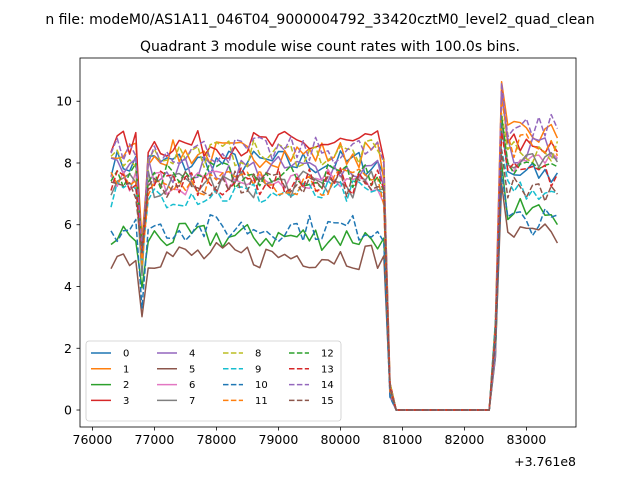 This screenshot has width=640, height=480. I want to click on x-axis-offset-text: +3.761e8, so click(545, 461).